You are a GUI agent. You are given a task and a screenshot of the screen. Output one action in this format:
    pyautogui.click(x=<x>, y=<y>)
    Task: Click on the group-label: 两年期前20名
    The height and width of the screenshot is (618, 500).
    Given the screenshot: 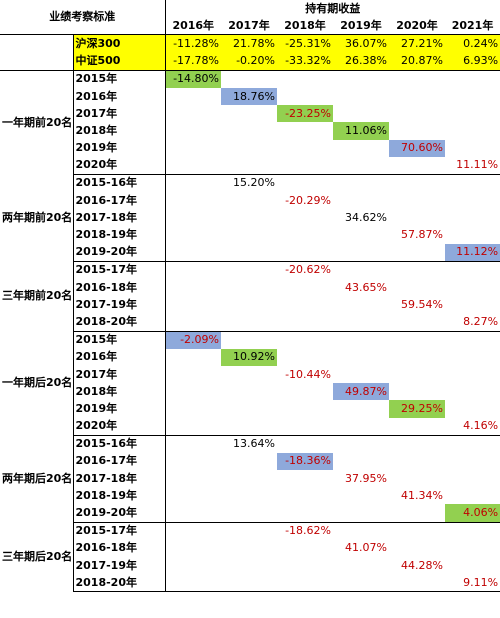 What is the action you would take?
    pyautogui.click(x=37, y=218)
    